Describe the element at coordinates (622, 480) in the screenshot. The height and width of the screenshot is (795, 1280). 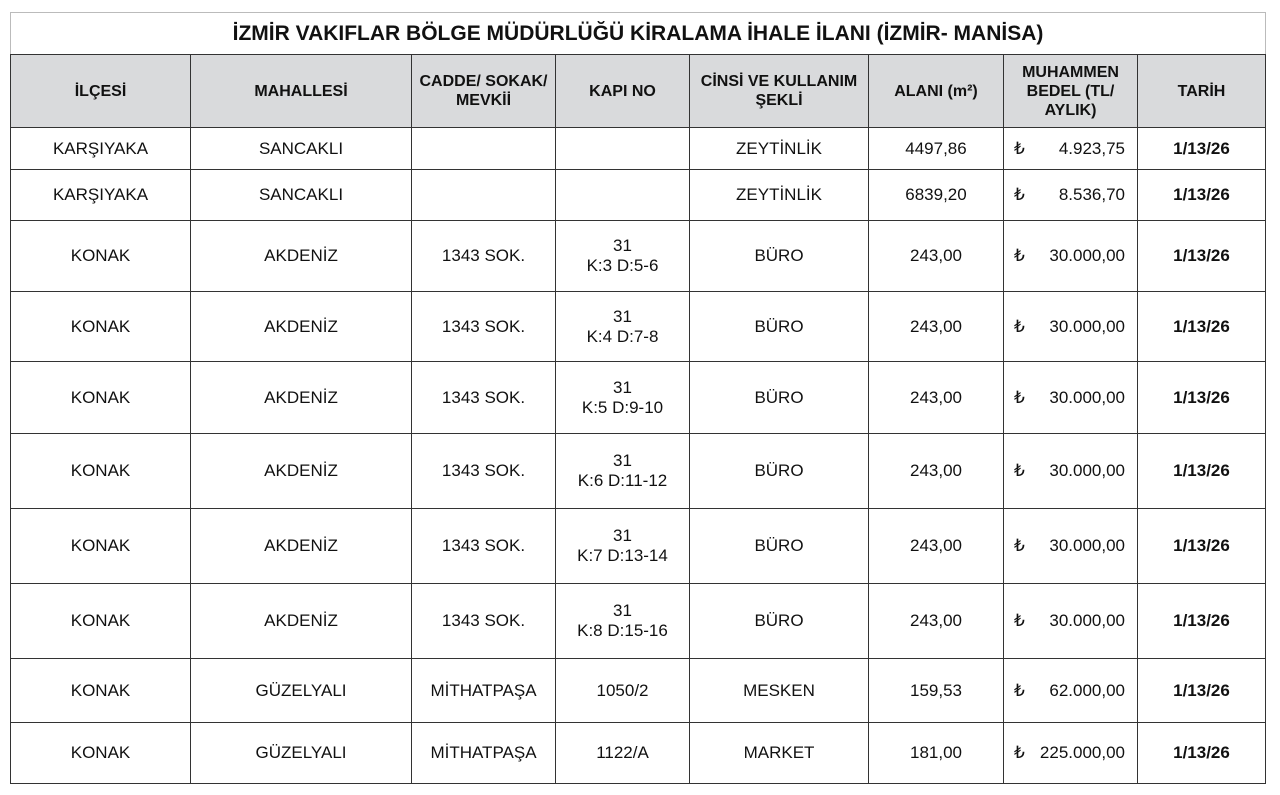
I see `floor-unit: K:6 D:11-12` at that location.